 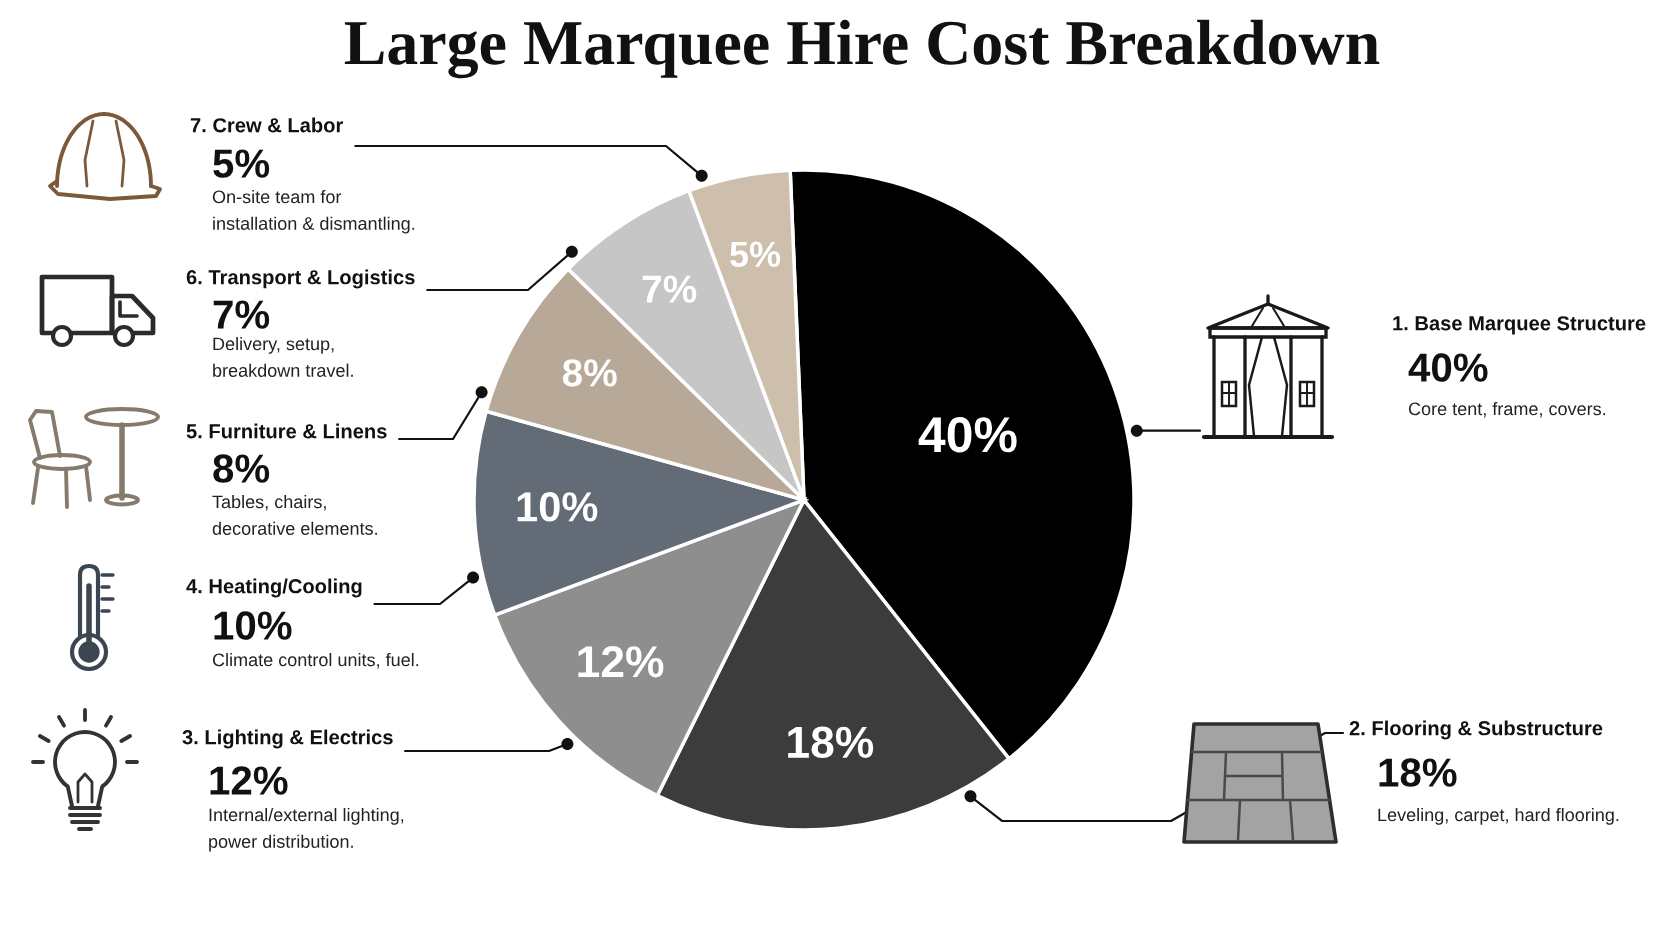 I want to click on text: 12%, so click(x=249, y=780).